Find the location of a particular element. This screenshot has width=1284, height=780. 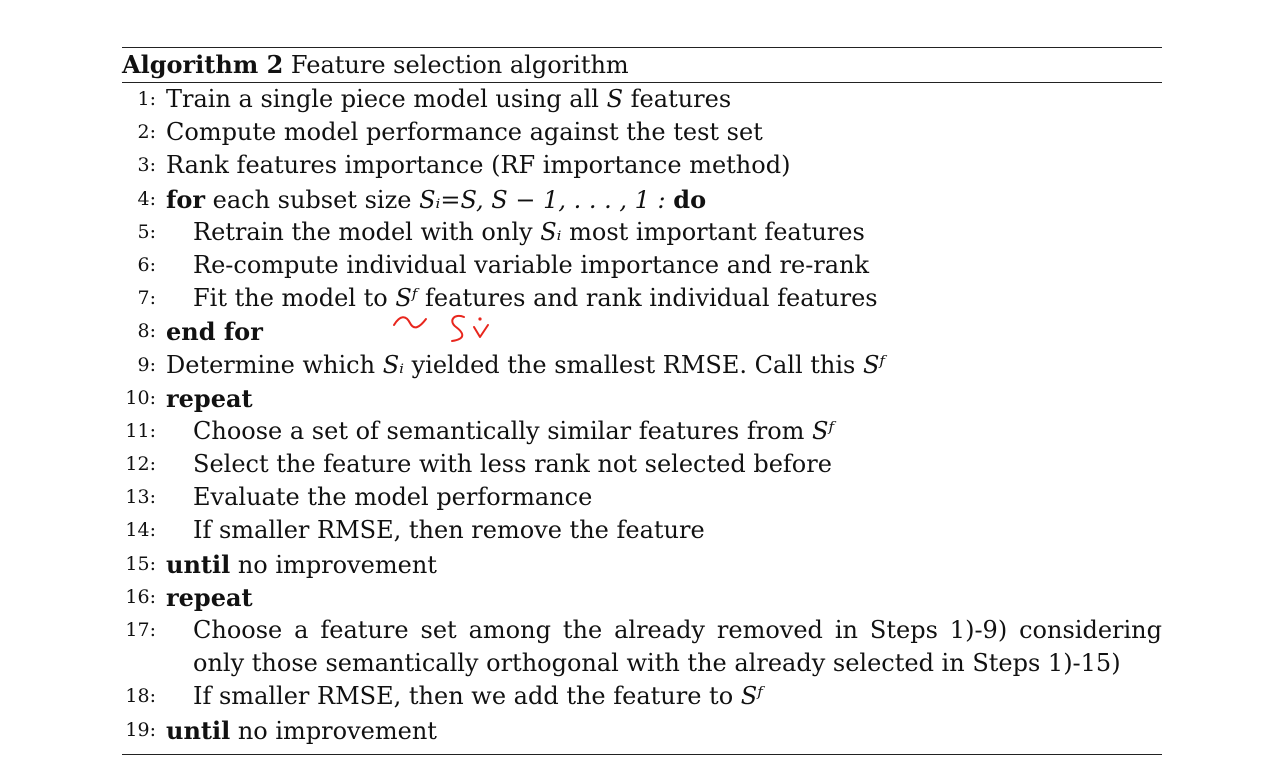

step-number: 4: is located at coordinates (147, 198).